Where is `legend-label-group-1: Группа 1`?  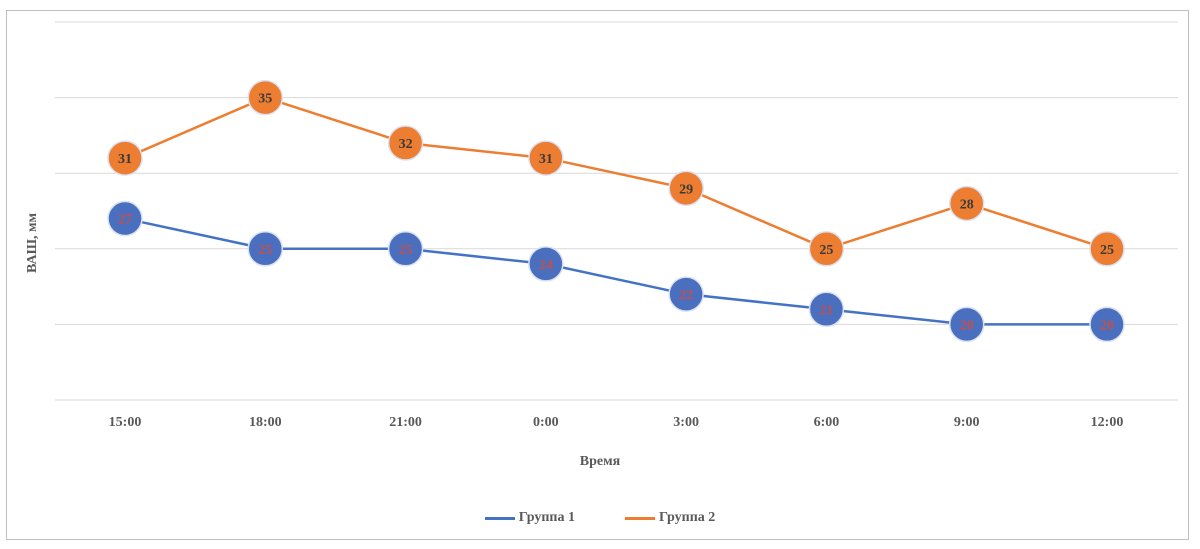 legend-label-group-1: Группа 1 is located at coordinates (546, 517).